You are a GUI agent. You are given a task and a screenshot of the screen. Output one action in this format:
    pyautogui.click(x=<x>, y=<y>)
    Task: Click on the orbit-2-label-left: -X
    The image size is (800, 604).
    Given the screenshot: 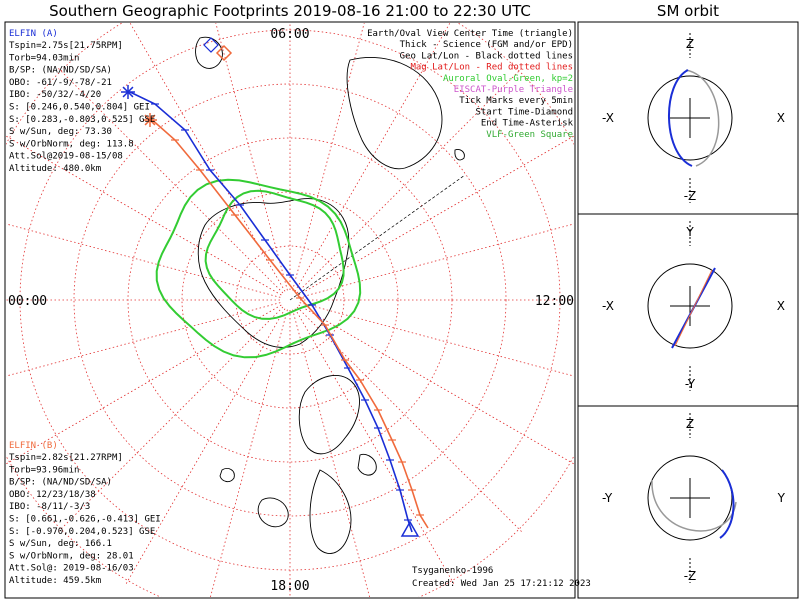 What is the action you would take?
    pyautogui.click(x=608, y=306)
    